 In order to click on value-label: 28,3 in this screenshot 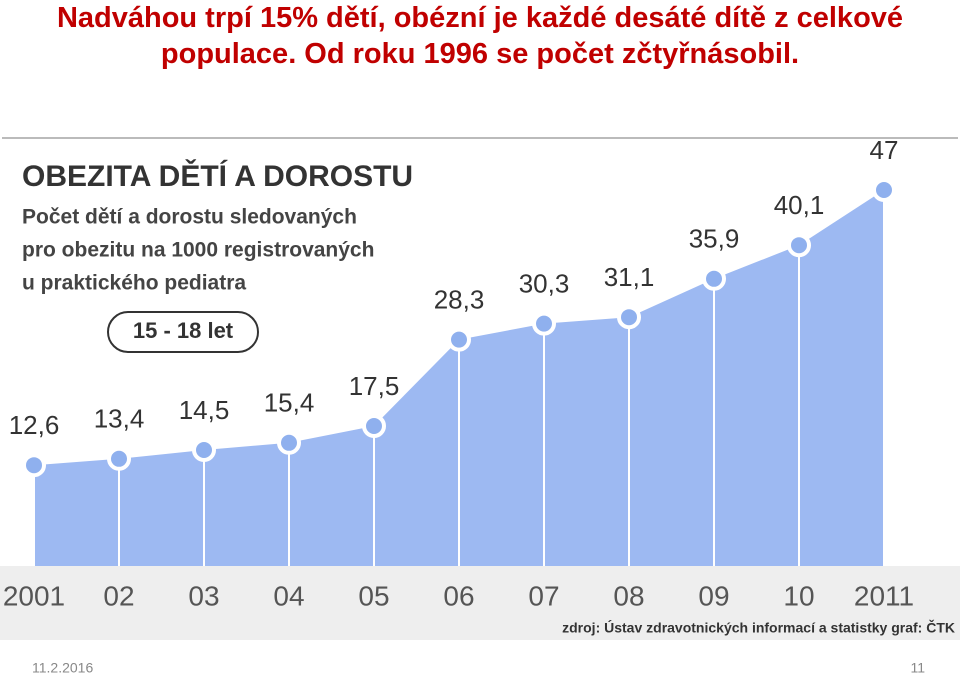, I will do `click(459, 299)`.